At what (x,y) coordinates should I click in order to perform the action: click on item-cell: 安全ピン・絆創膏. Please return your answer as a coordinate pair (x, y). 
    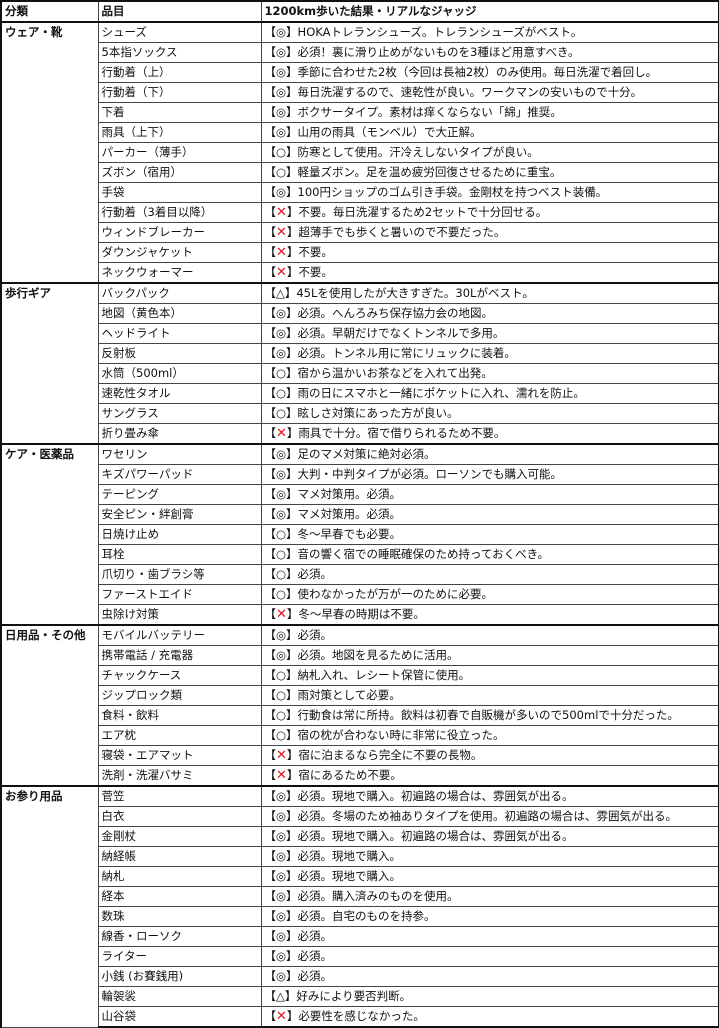
    Looking at the image, I should click on (179, 514).